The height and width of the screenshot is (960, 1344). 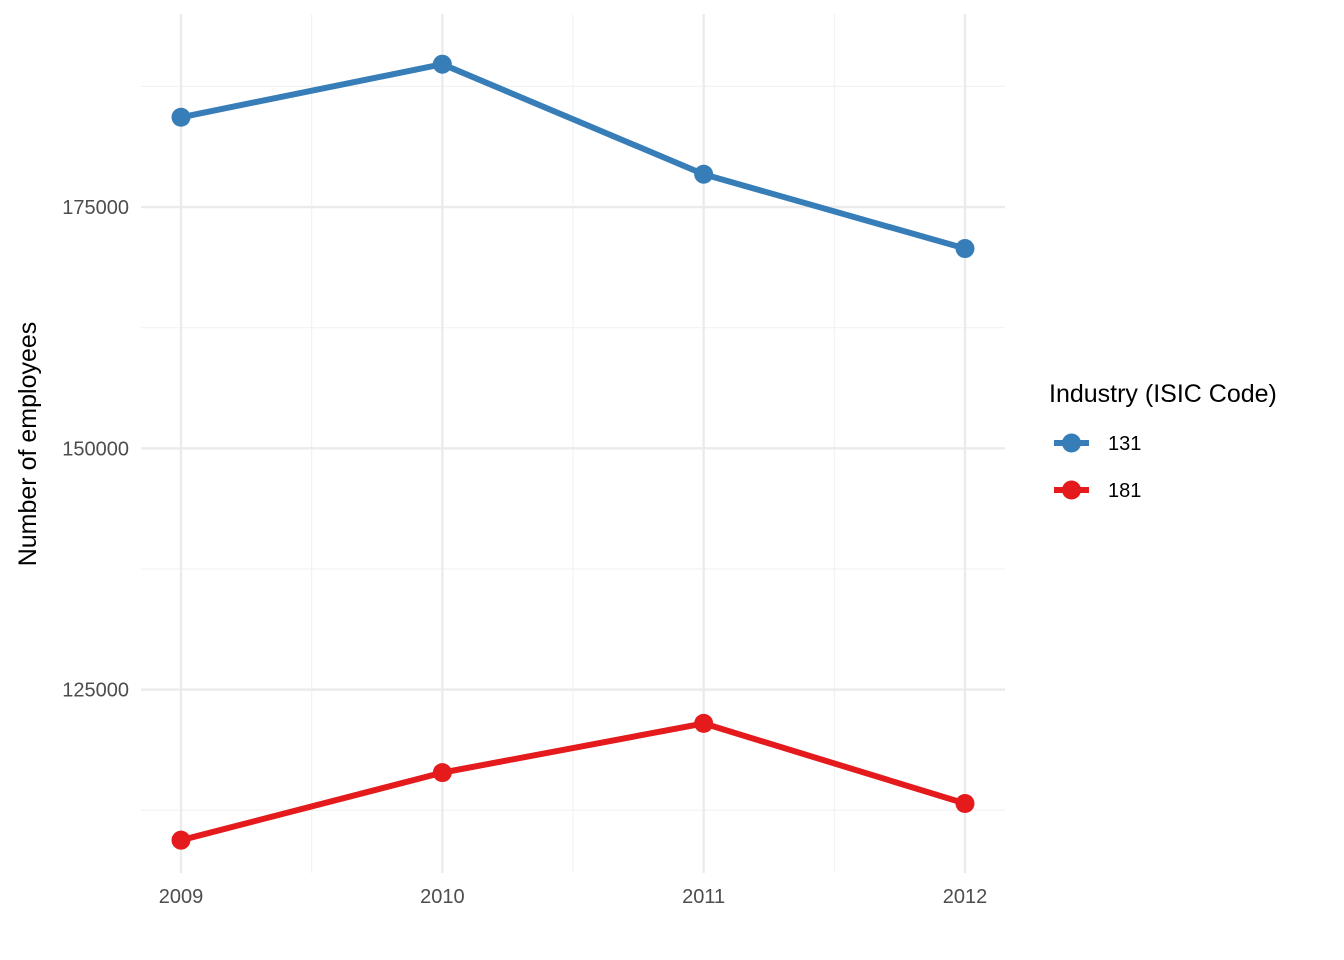 I want to click on y-tick-label: 150000, so click(x=95, y=449).